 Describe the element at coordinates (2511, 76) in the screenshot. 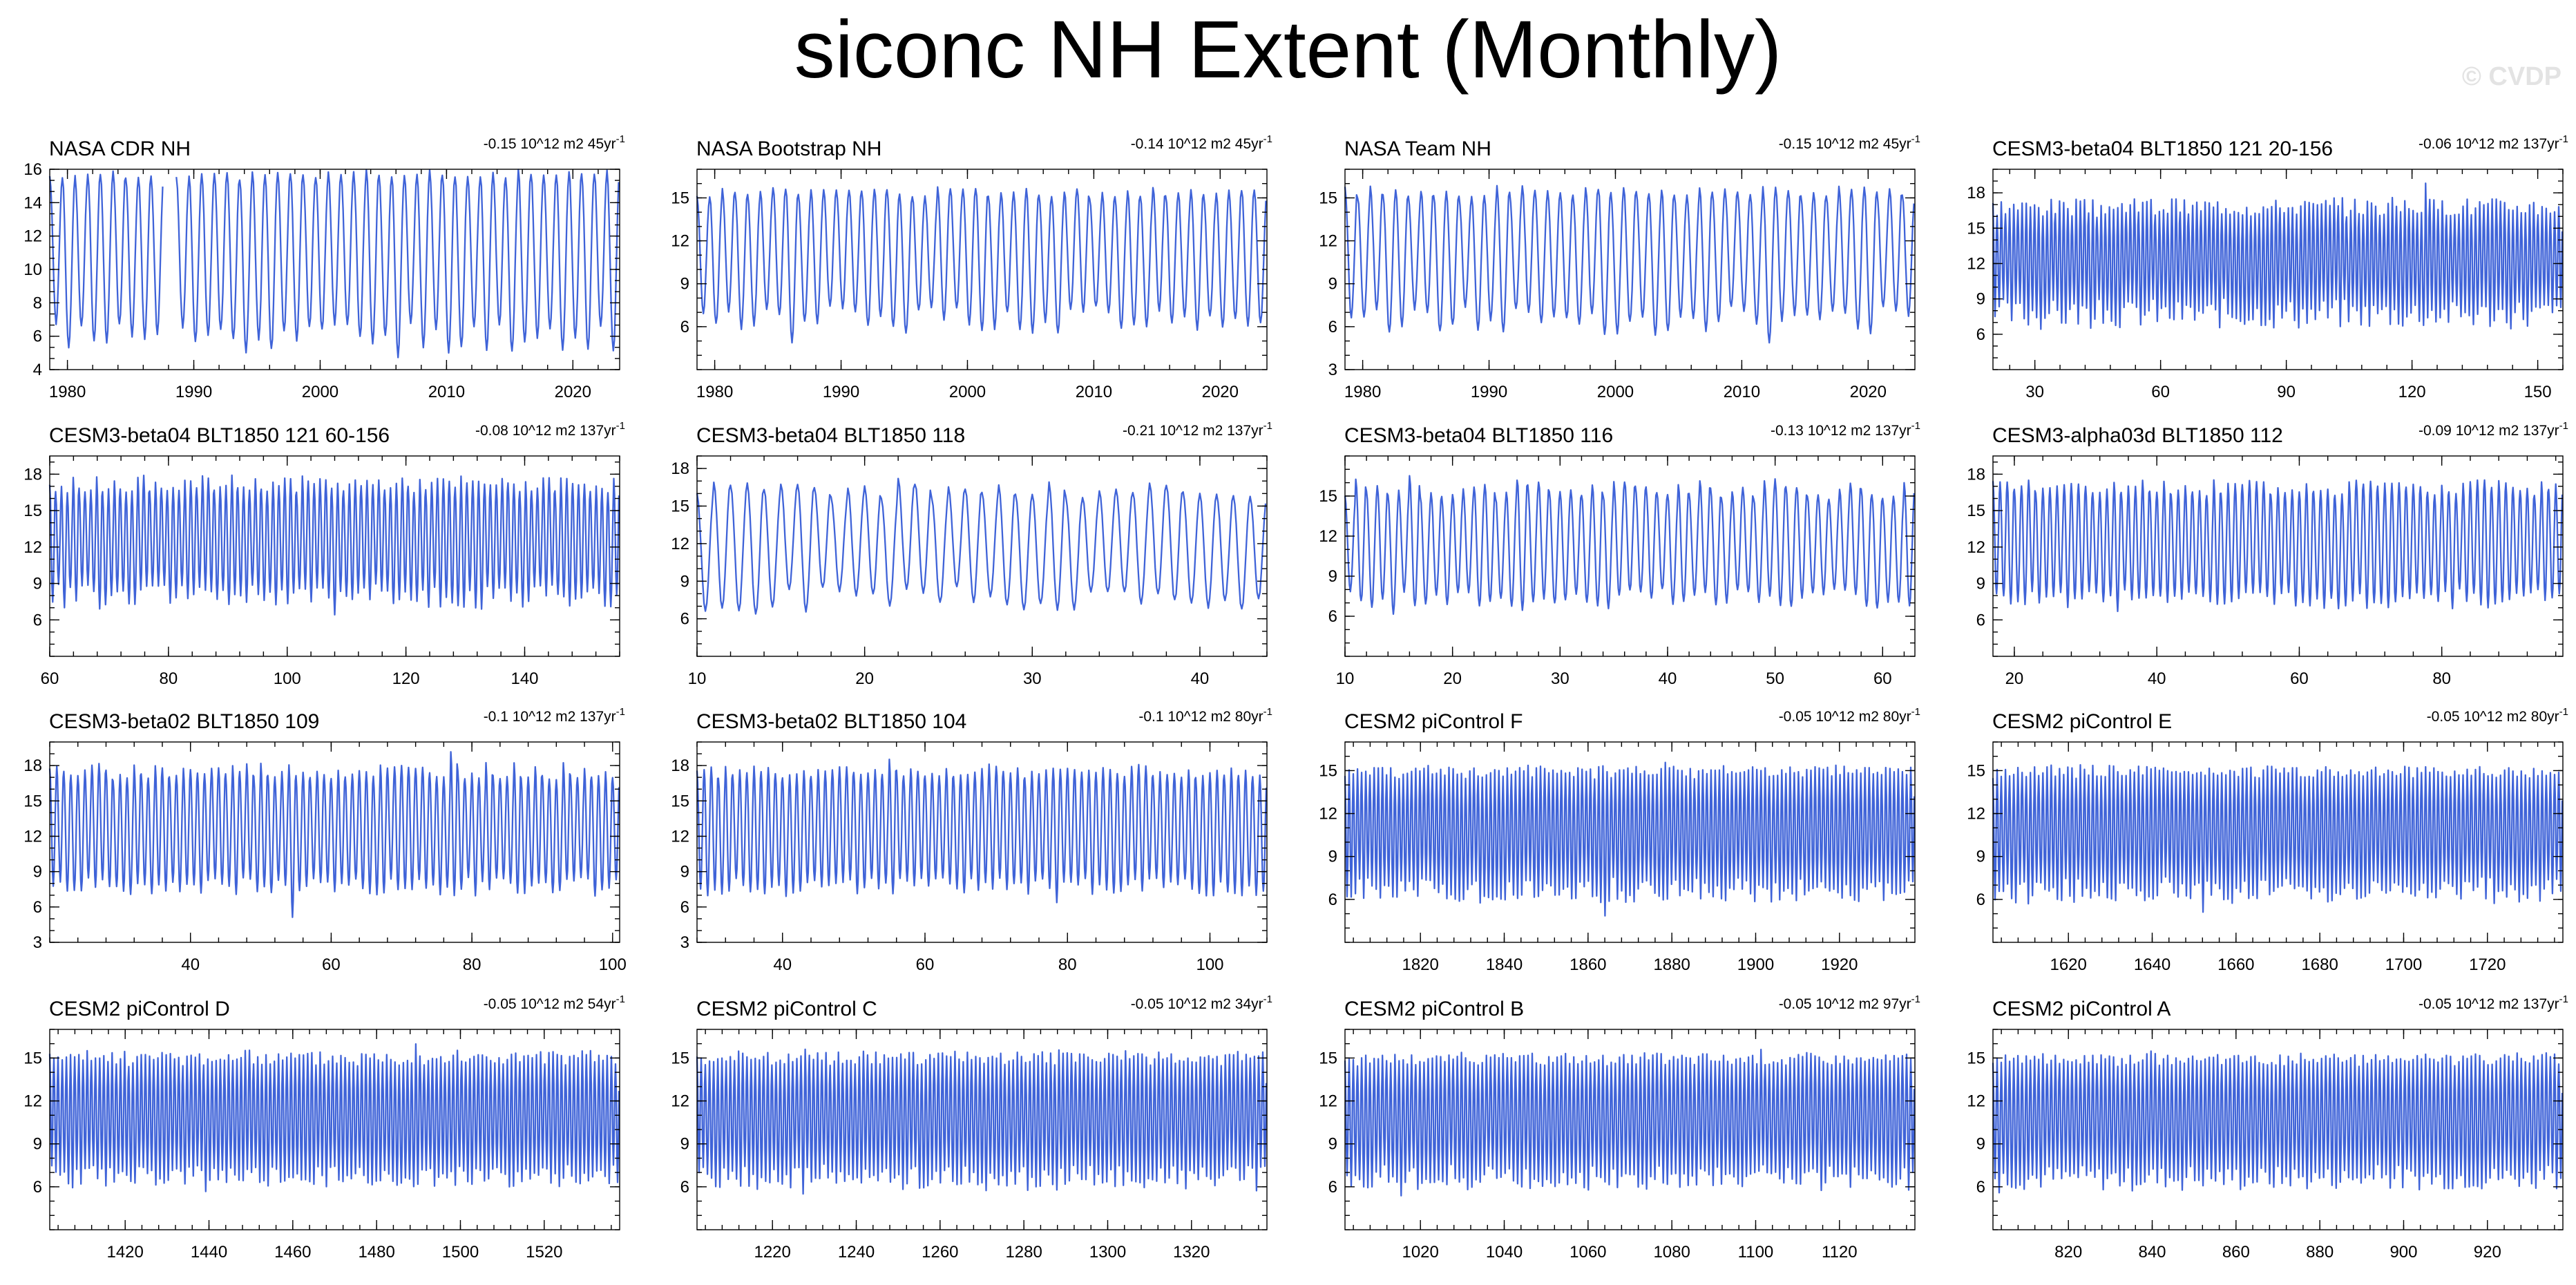

I see `cvdp-watermark: © CVDP` at that location.